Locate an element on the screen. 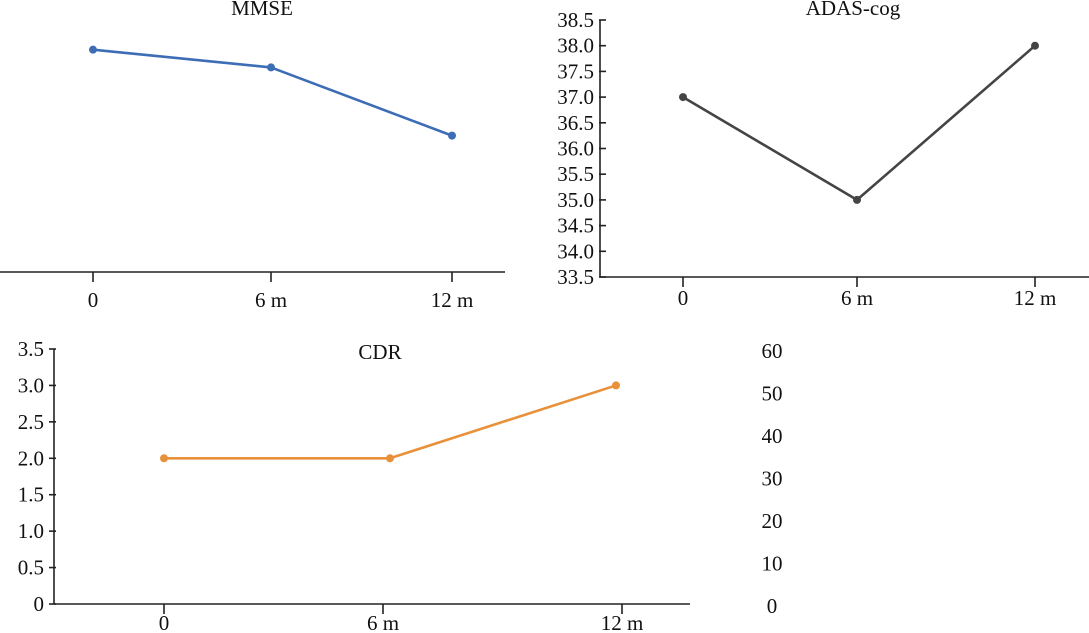  y-tick-label: 10 is located at coordinates (772, 564).